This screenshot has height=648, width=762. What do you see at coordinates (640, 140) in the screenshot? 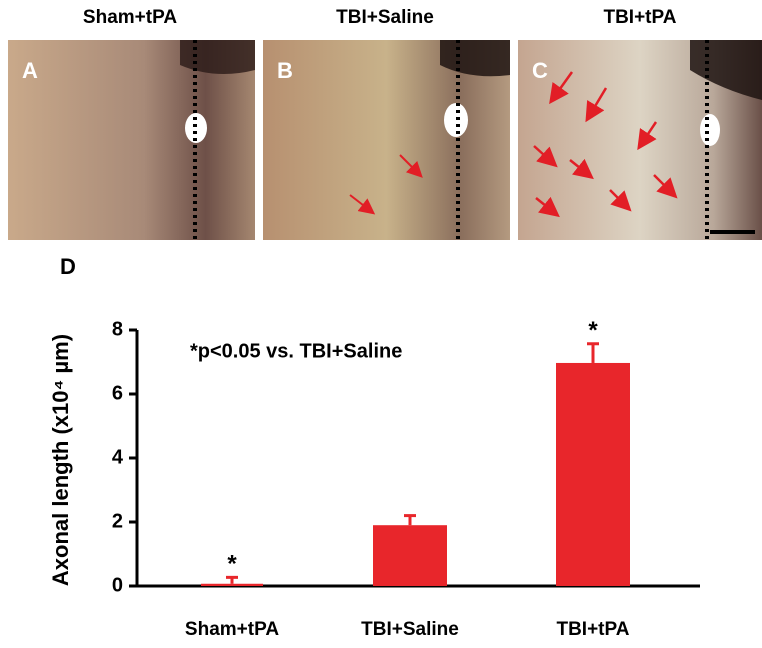
I see `micrograph-c` at bounding box center [640, 140].